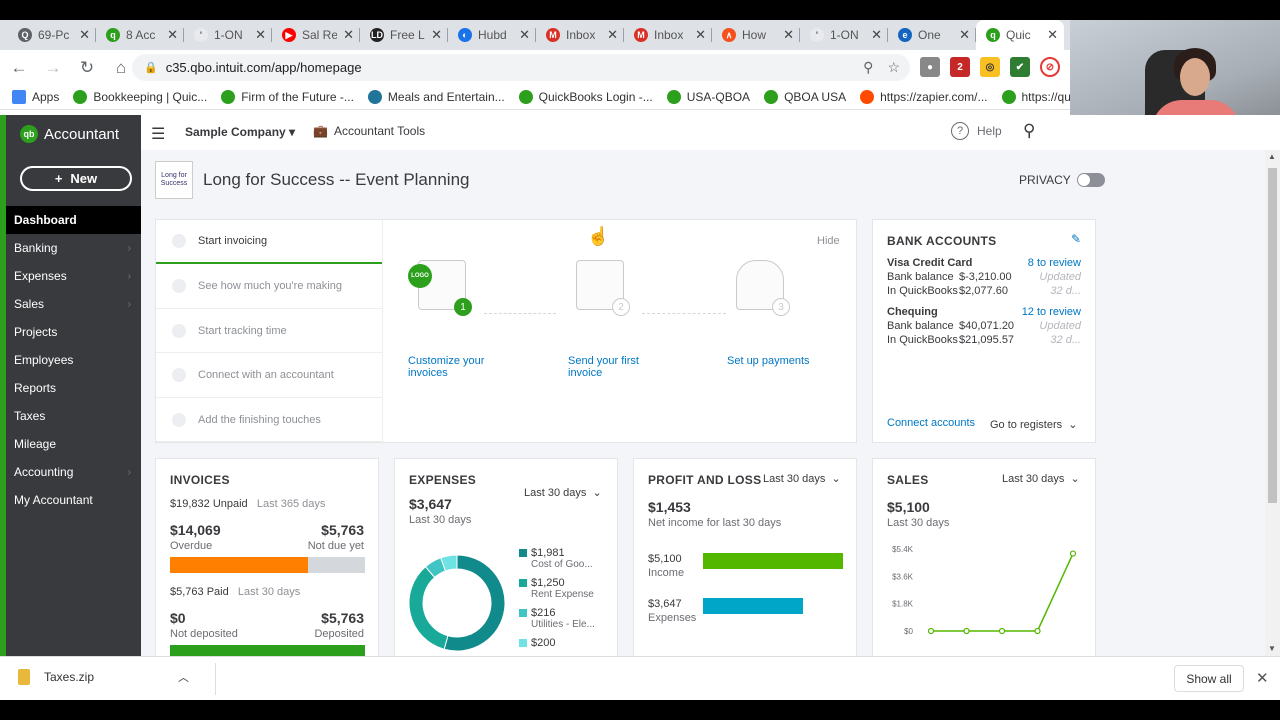  What do you see at coordinates (1033, 424) in the screenshot?
I see `go-to-registers: Go to registers ⌄` at bounding box center [1033, 424].